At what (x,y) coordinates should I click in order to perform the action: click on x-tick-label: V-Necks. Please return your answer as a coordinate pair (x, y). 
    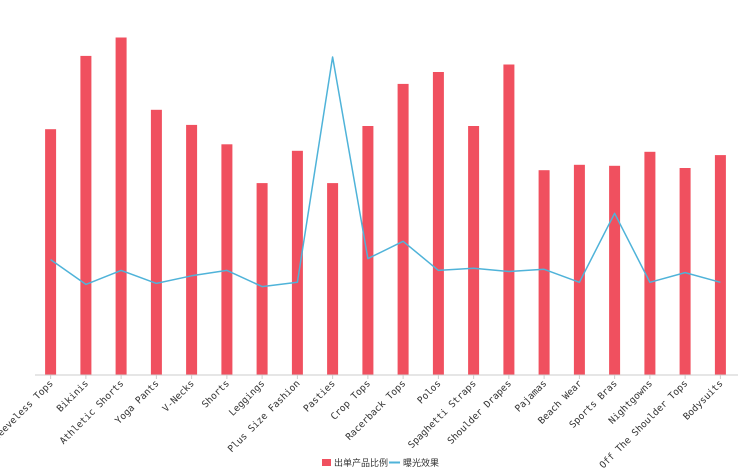
    Looking at the image, I should click on (179, 396).